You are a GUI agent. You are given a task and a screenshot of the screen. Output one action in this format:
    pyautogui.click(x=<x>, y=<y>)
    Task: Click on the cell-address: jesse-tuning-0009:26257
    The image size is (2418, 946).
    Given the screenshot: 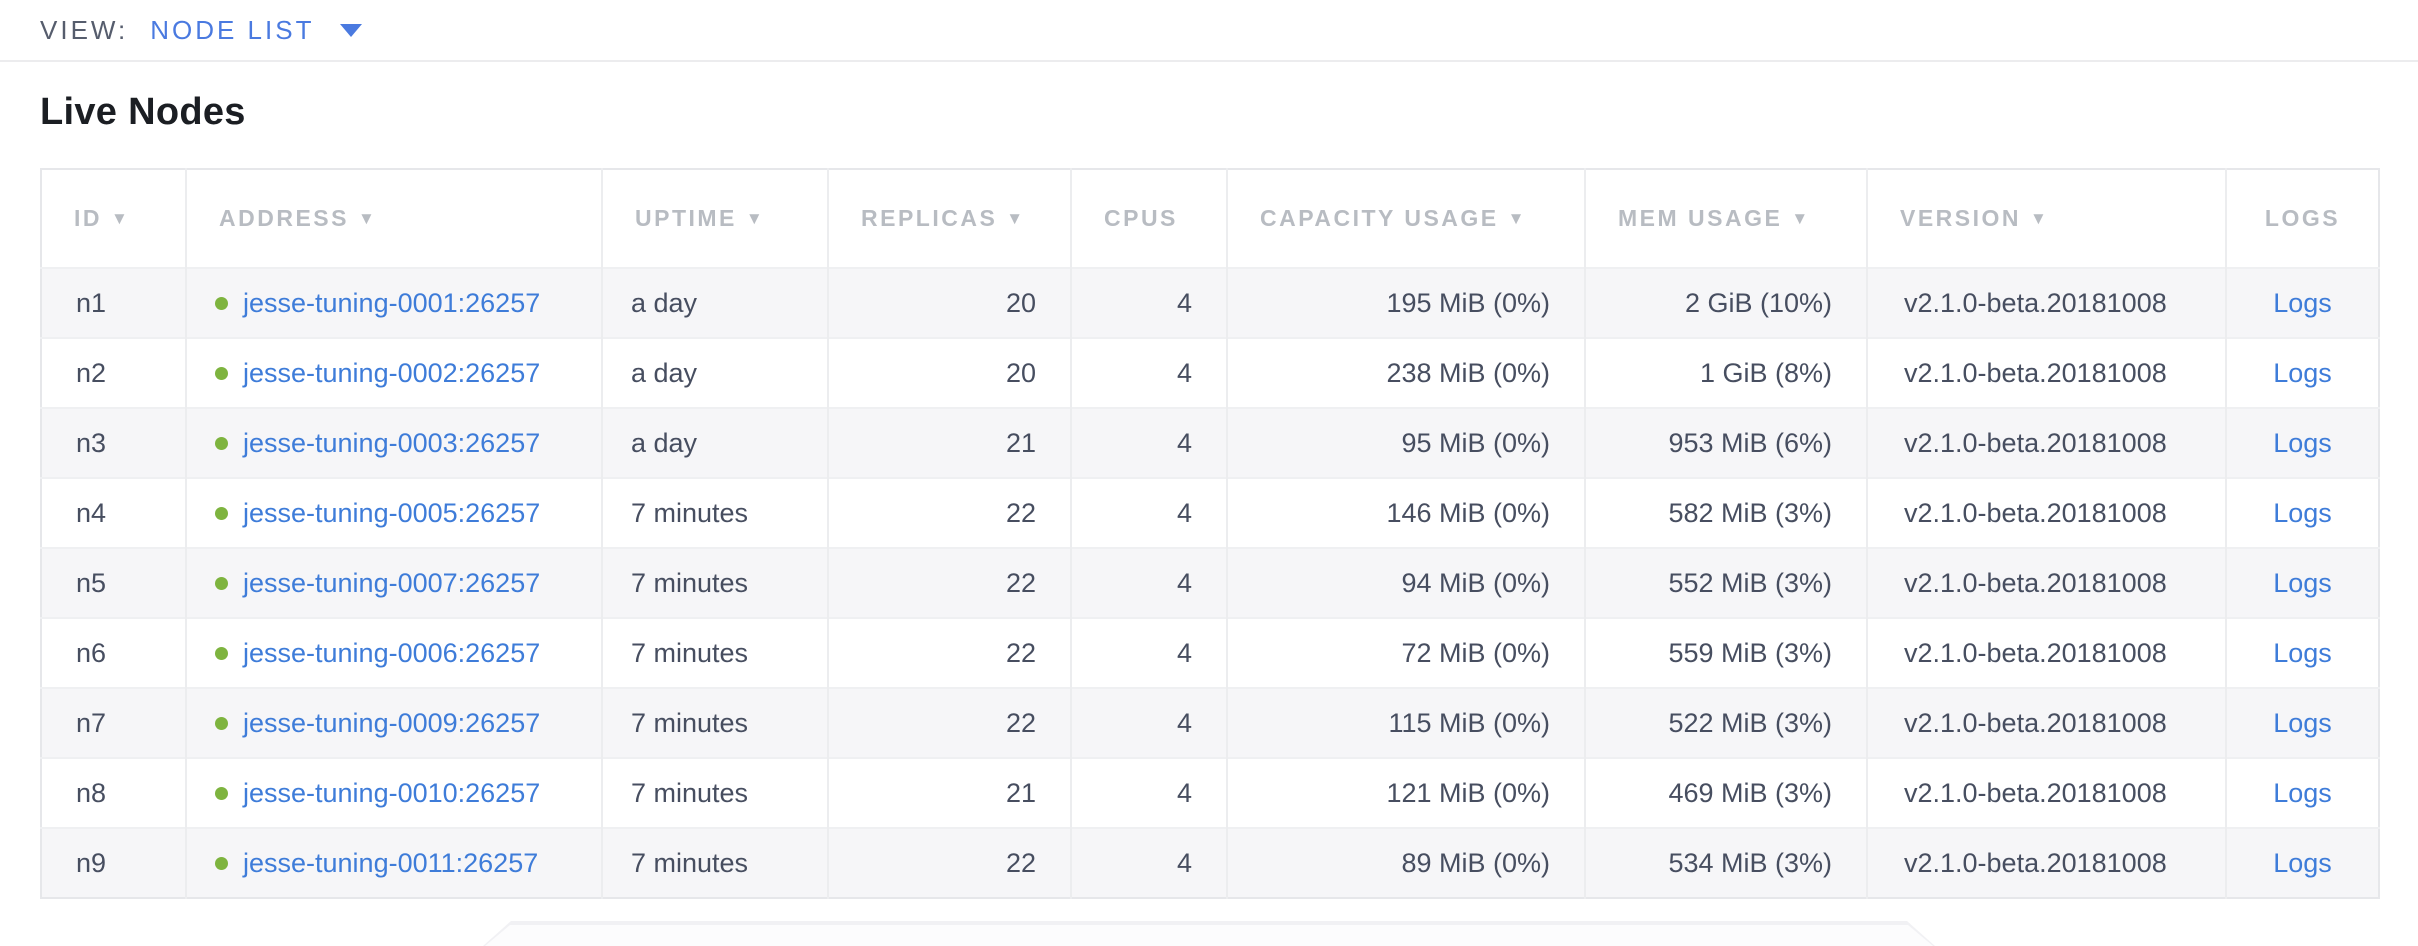 What is the action you would take?
    pyautogui.click(x=394, y=722)
    